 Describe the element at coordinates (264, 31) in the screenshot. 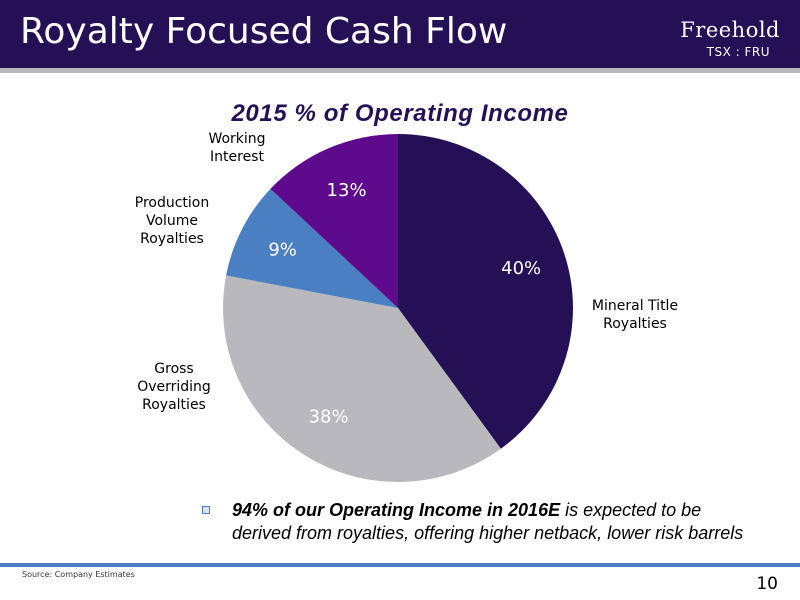

I see `slide-title: Royalty Focused Cash Flow` at that location.